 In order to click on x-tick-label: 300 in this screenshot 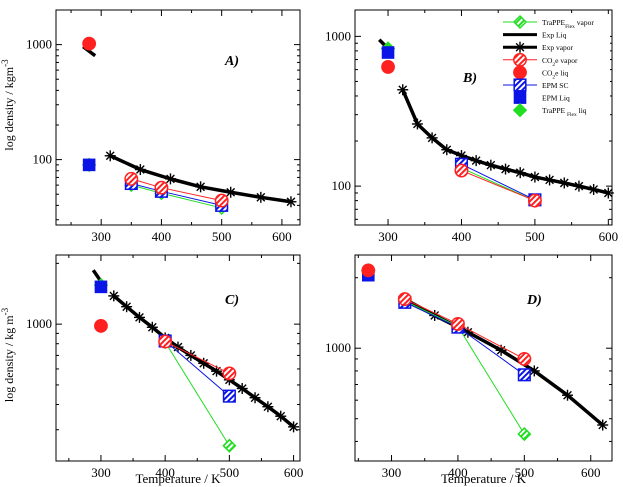, I will do `click(392, 472)`.